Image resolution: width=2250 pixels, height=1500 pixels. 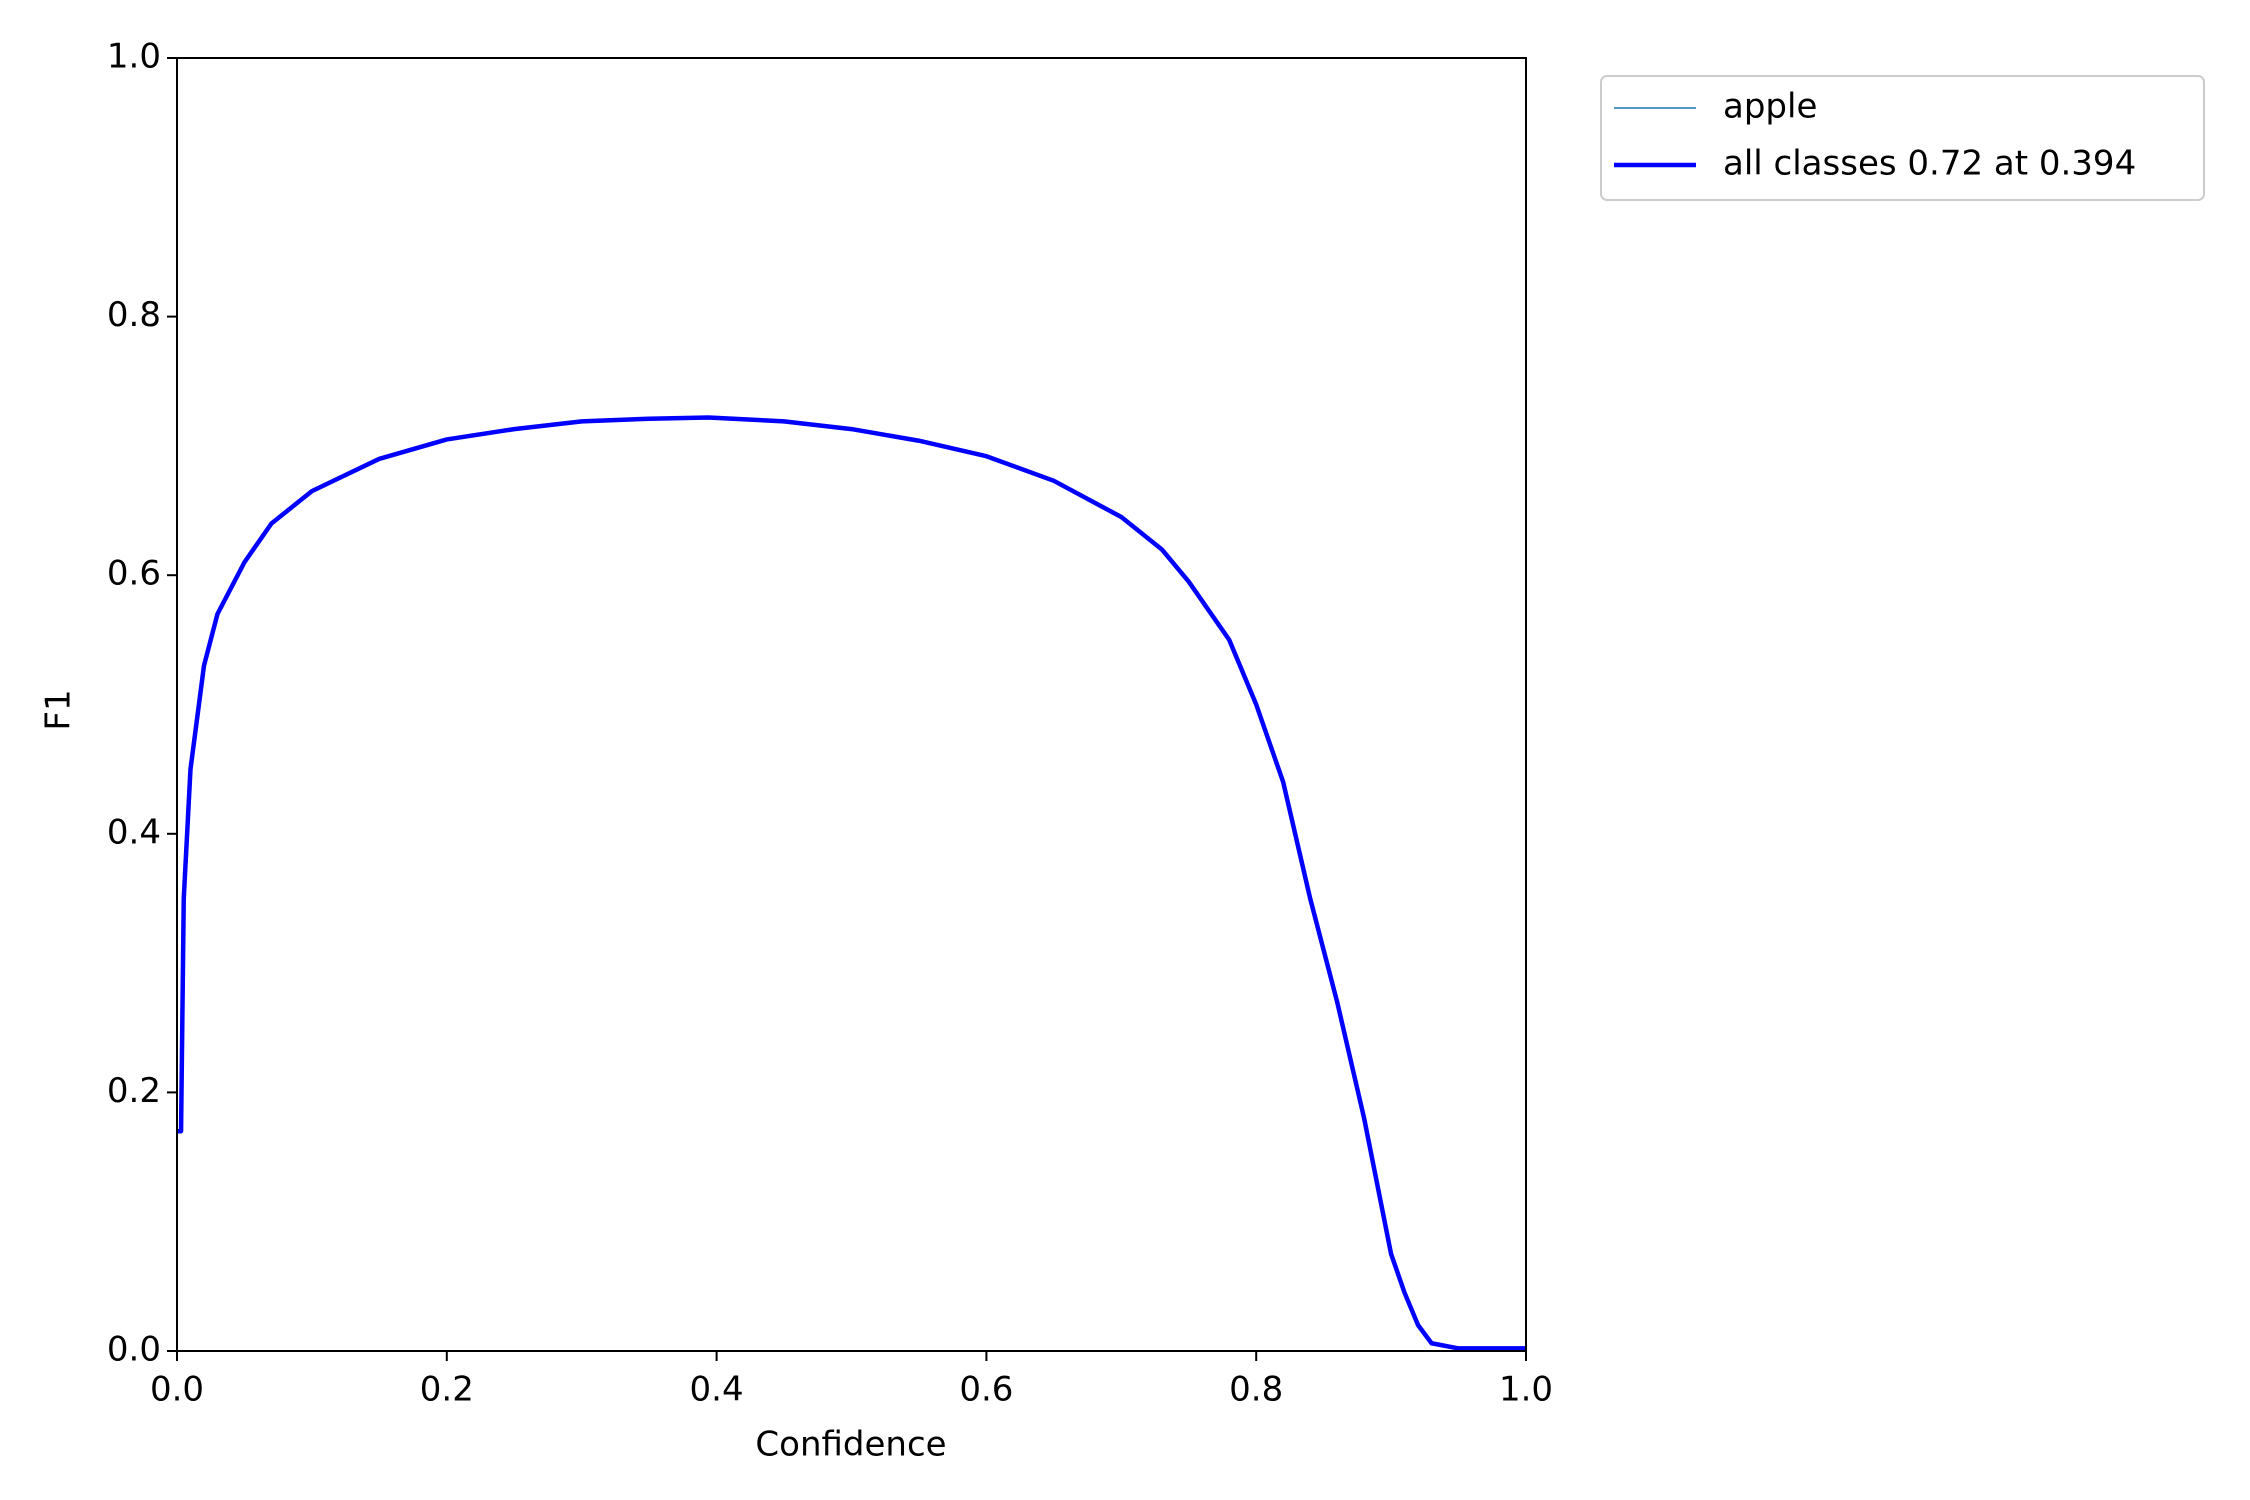 I want to click on x-tick-label: 0.4, so click(x=717, y=1390).